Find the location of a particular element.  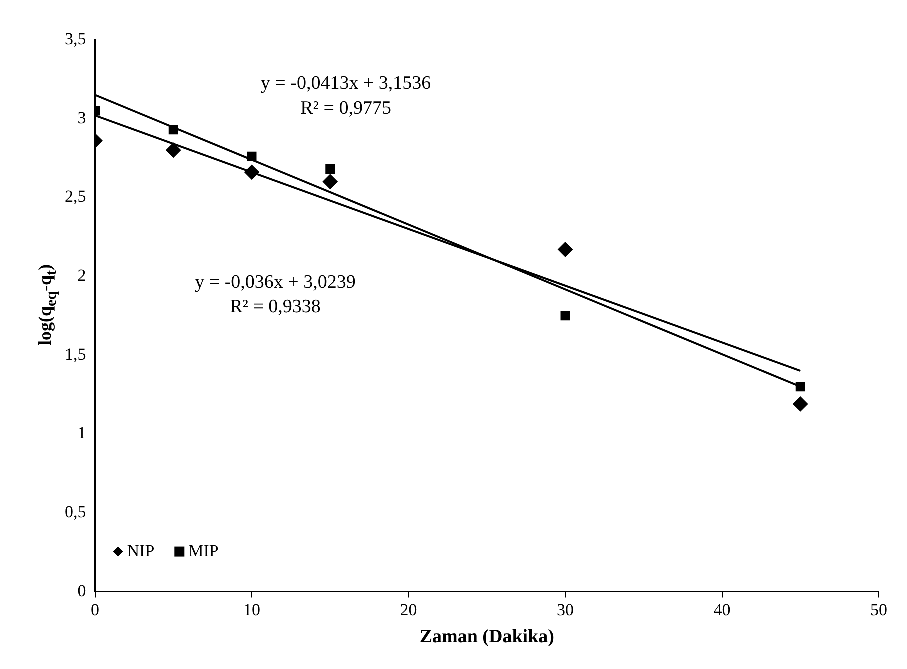

y-tick-label: 3 is located at coordinates (82, 118).